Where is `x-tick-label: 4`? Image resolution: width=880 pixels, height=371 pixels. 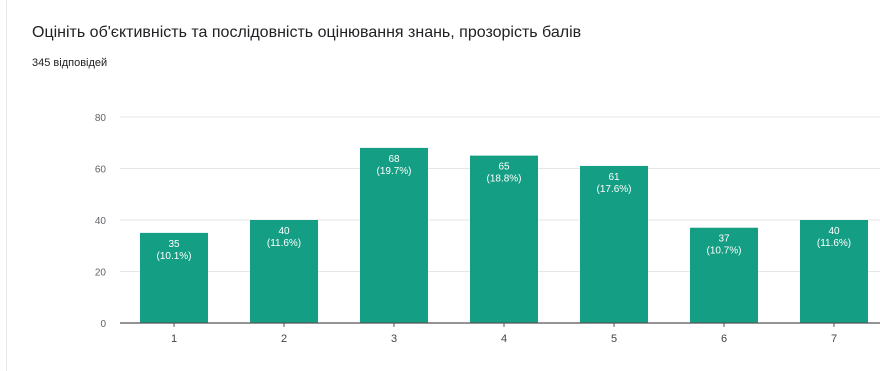 x-tick-label: 4 is located at coordinates (504, 339).